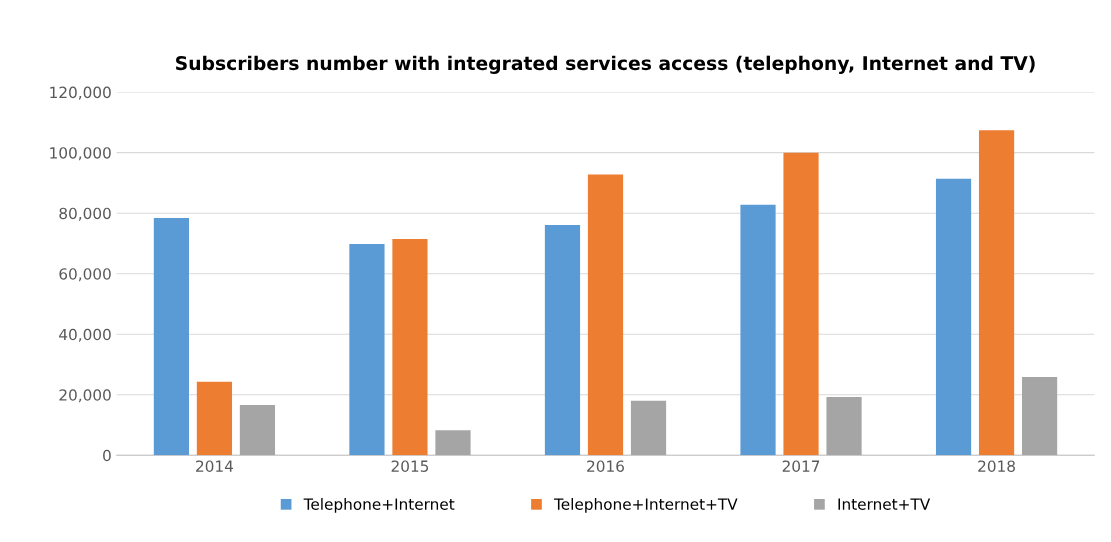 This screenshot has width=1111, height=542. What do you see at coordinates (605, 466) in the screenshot?
I see `x-tick-label: 2016` at bounding box center [605, 466].